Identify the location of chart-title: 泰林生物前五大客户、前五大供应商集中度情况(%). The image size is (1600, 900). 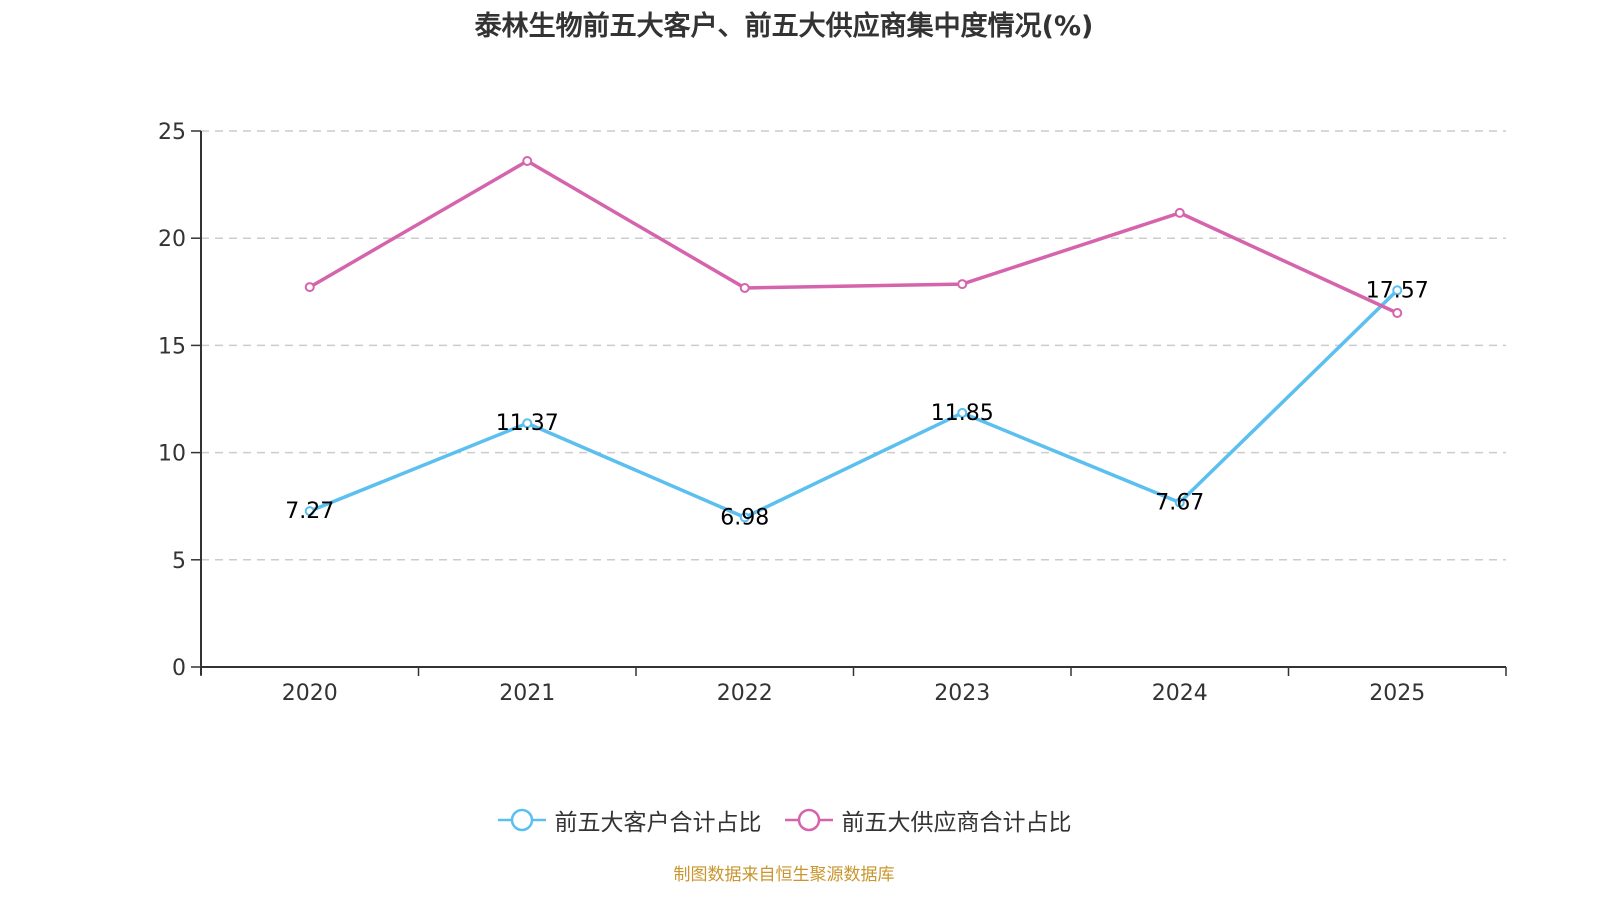
(784, 26).